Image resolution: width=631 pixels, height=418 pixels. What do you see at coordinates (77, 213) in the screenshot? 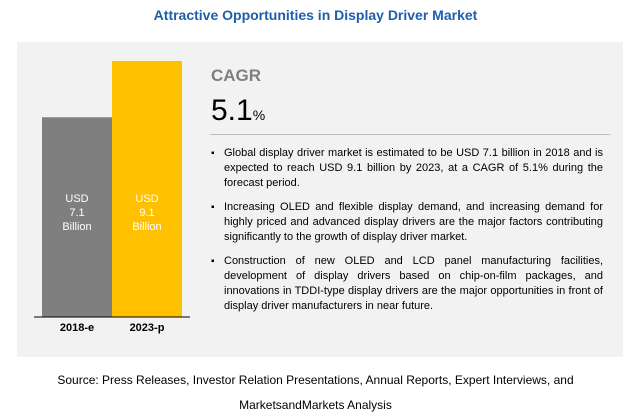
I see `bar-value-label: USD 7.1 Billion` at bounding box center [77, 213].